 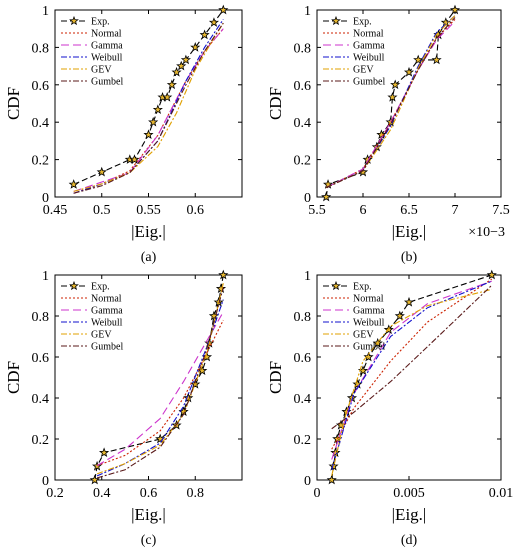 I want to click on legend-marker, so click(x=336, y=20).